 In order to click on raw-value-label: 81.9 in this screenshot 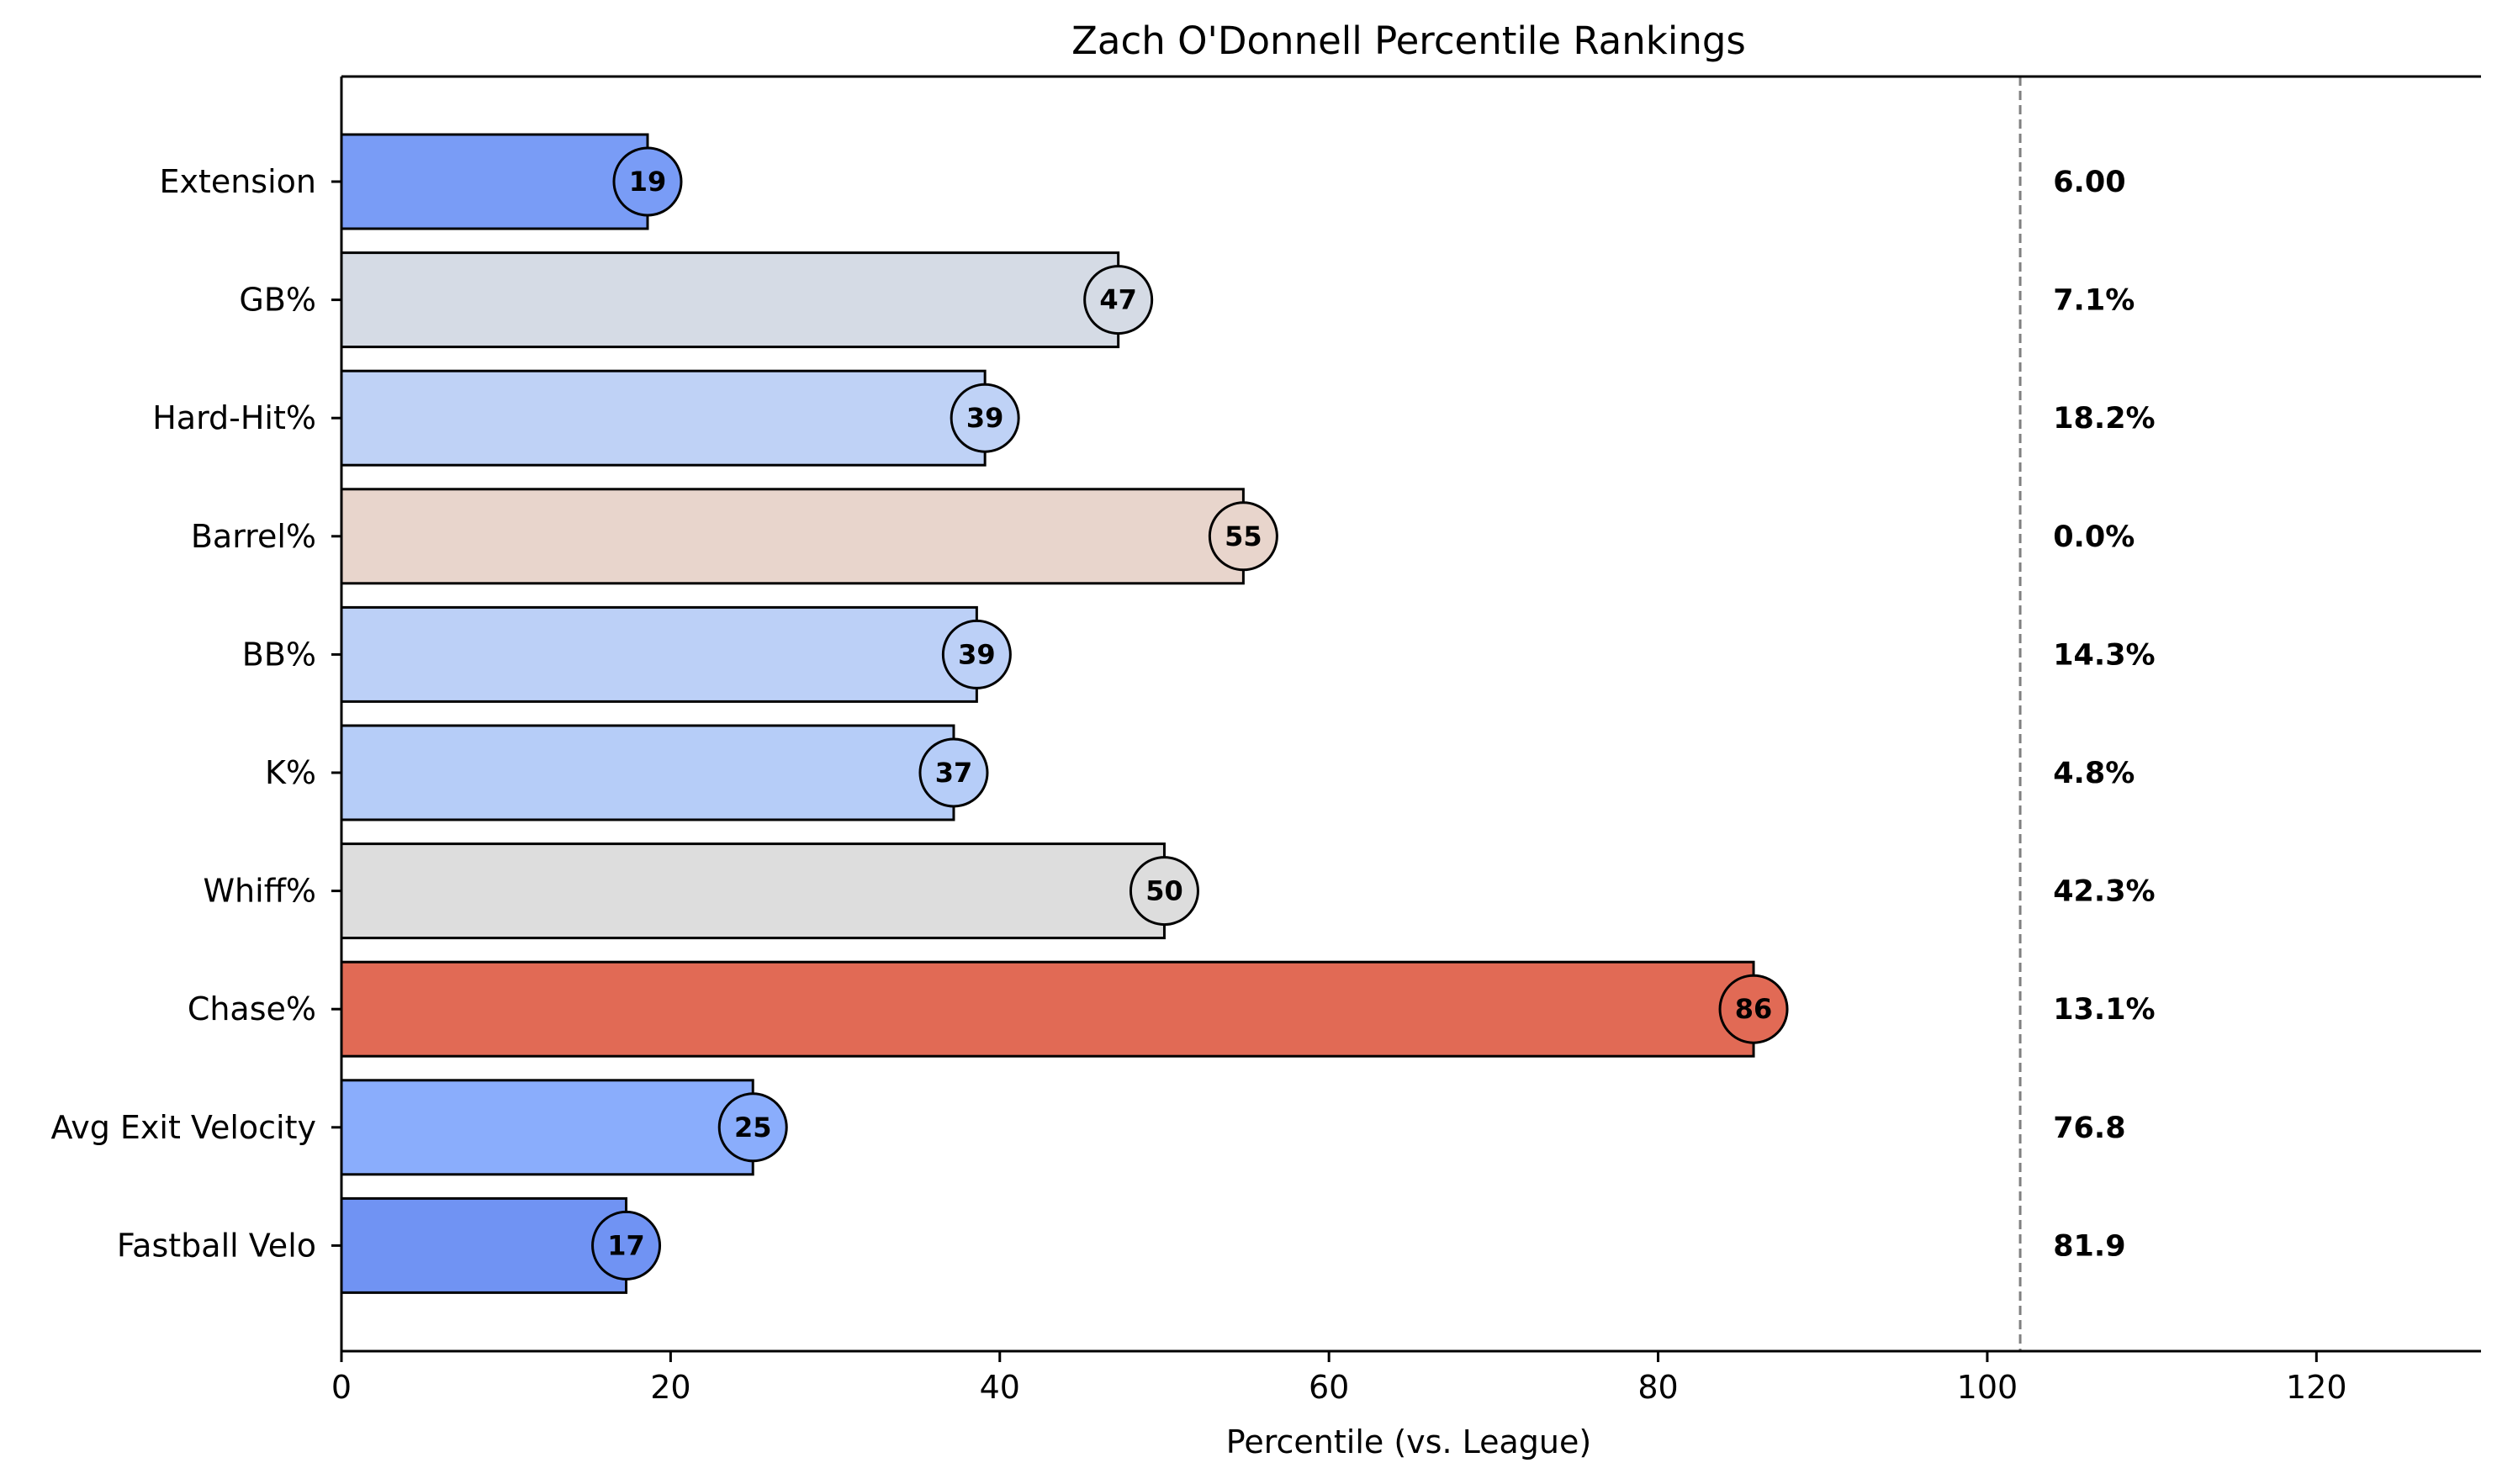, I will do `click(2089, 1246)`.